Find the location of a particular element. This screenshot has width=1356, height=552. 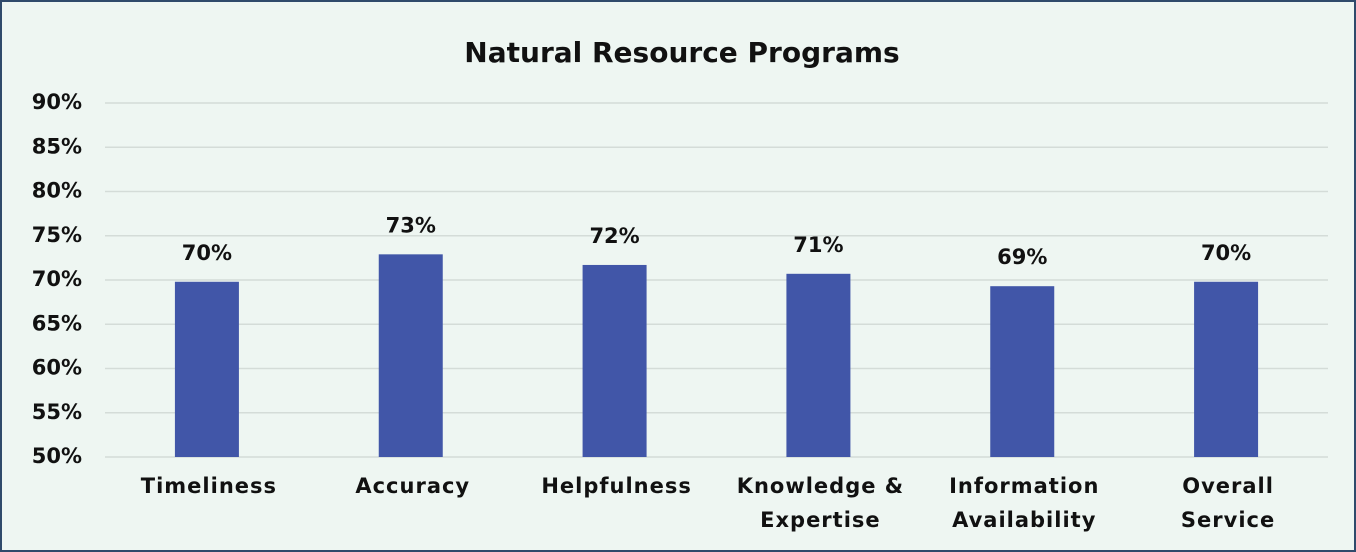

y-tick-label: 90% is located at coordinates (57, 102).